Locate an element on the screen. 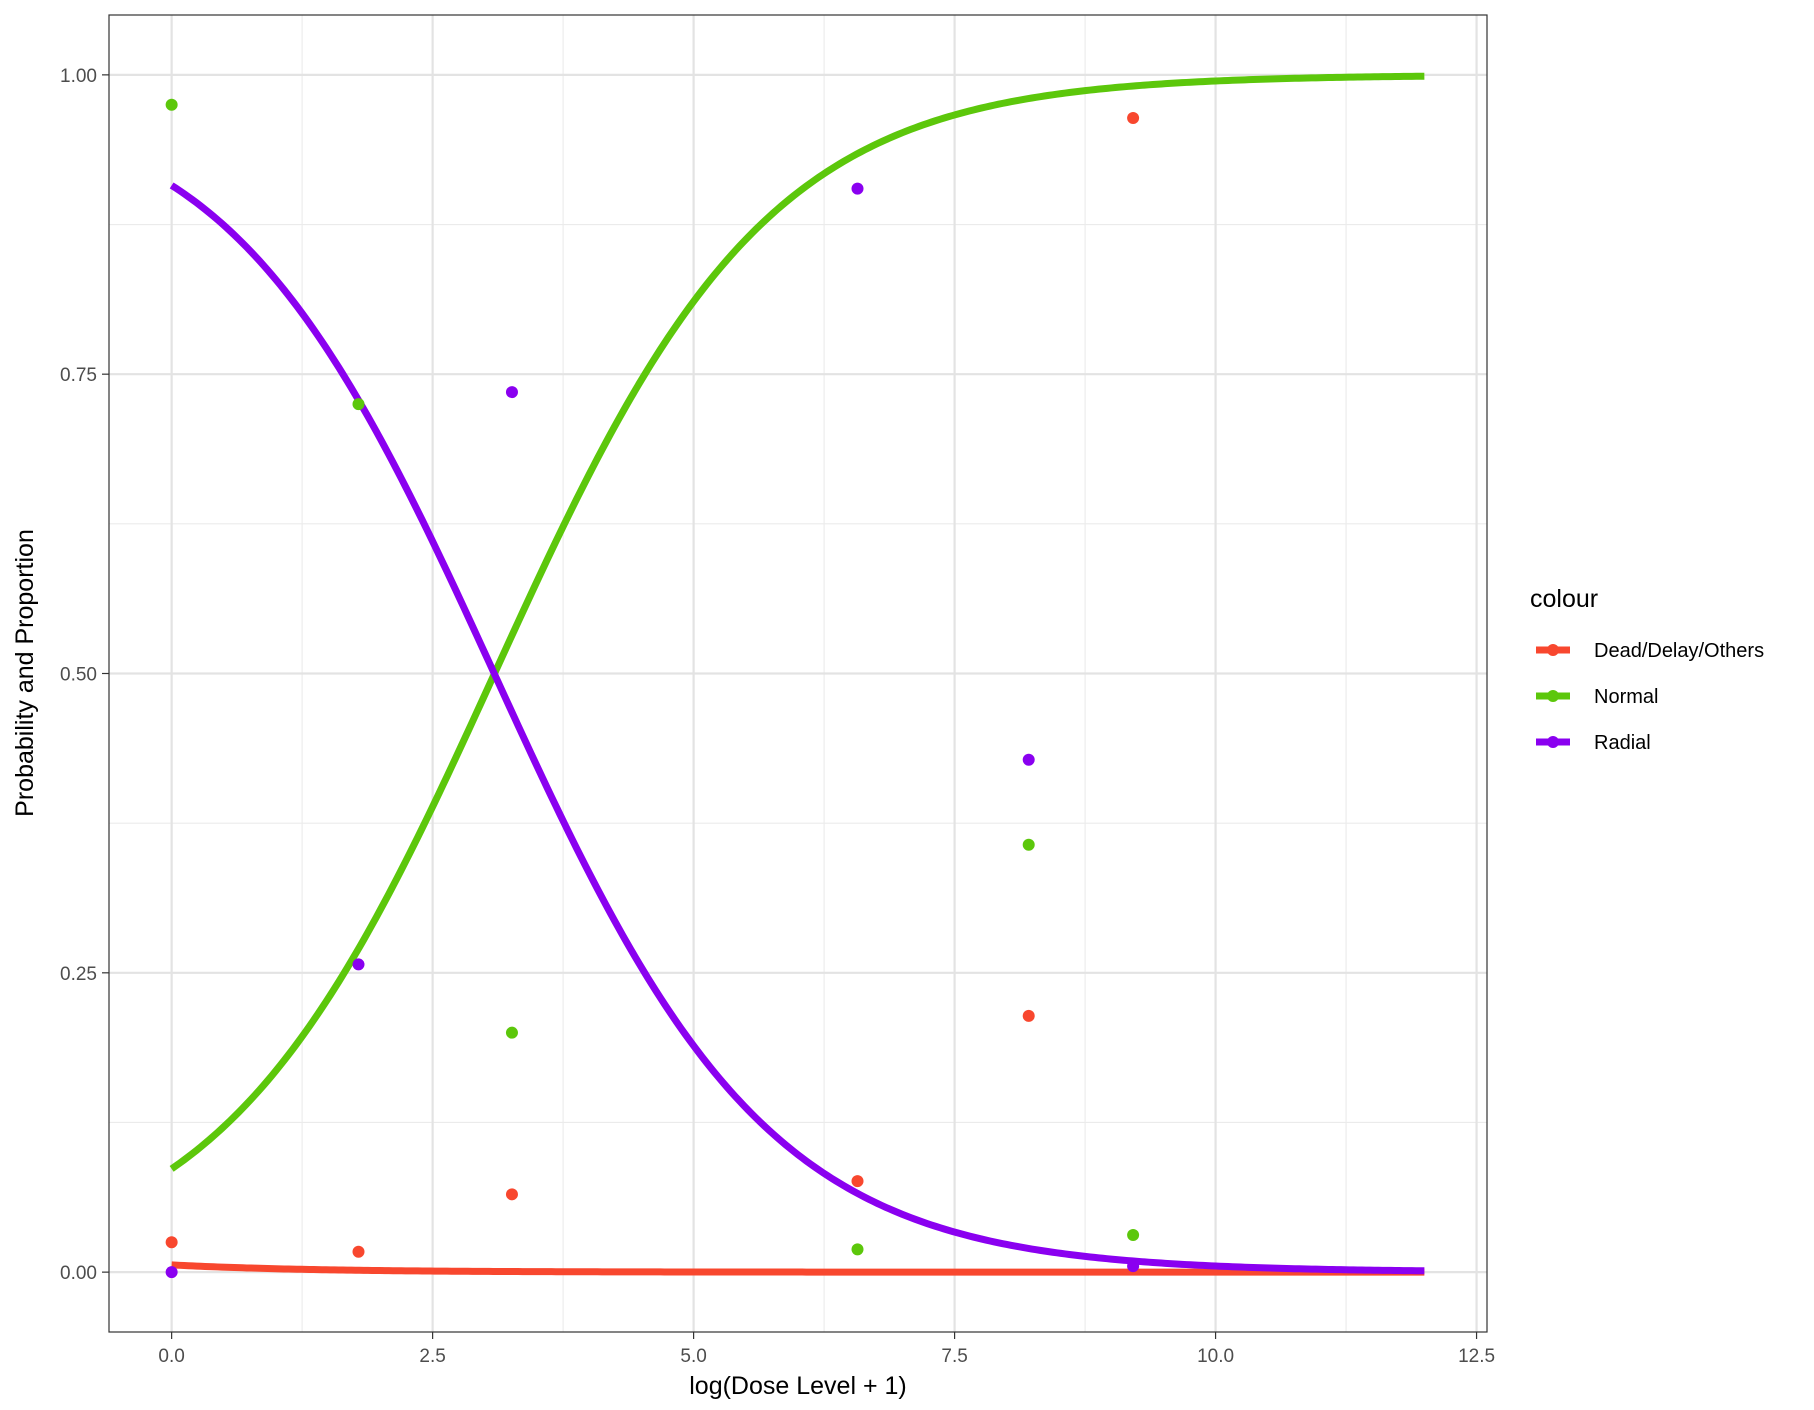 The width and height of the screenshot is (1814, 1410). y-axis-title: Probability and Proportion is located at coordinates (25, 673).